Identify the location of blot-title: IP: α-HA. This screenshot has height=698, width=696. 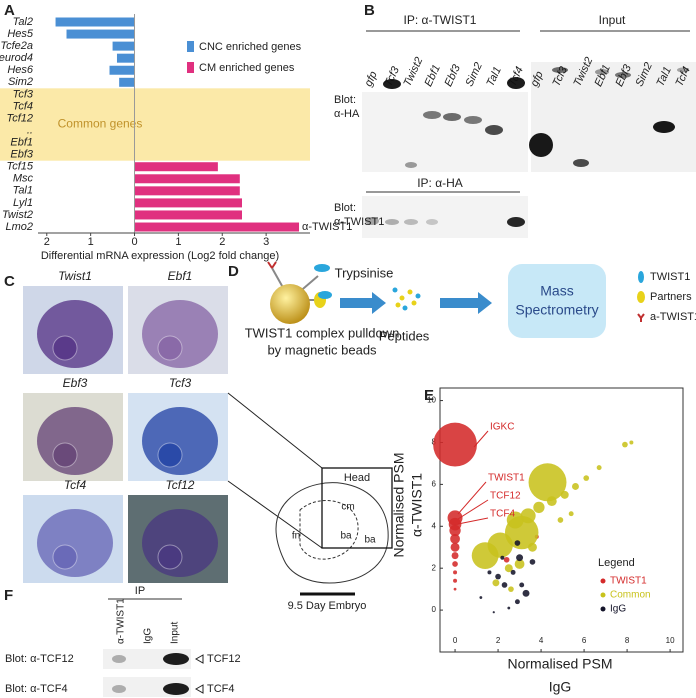
(440, 183).